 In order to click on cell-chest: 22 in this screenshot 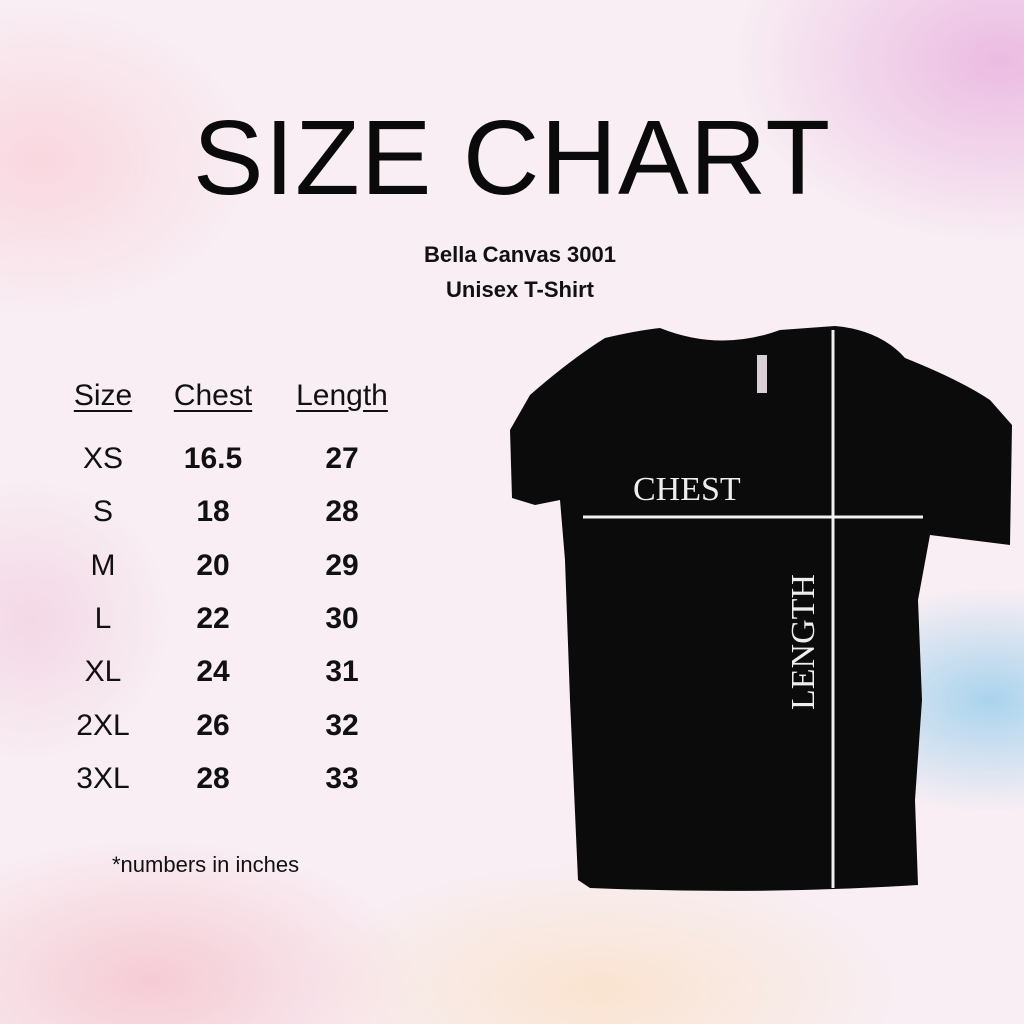, I will do `click(213, 618)`.